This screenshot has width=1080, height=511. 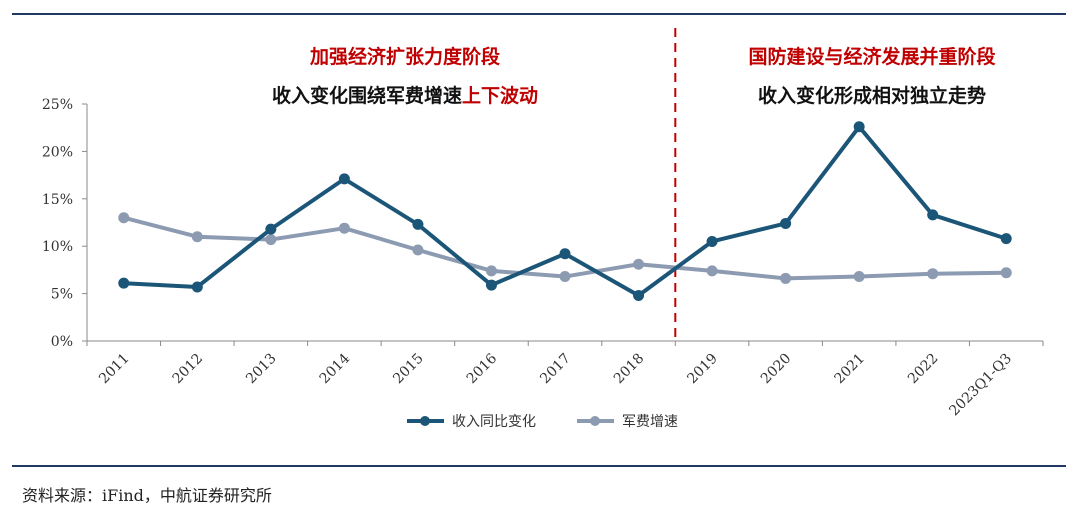 What do you see at coordinates (335, 368) in the screenshot?
I see `x-tick-label: 2014` at bounding box center [335, 368].